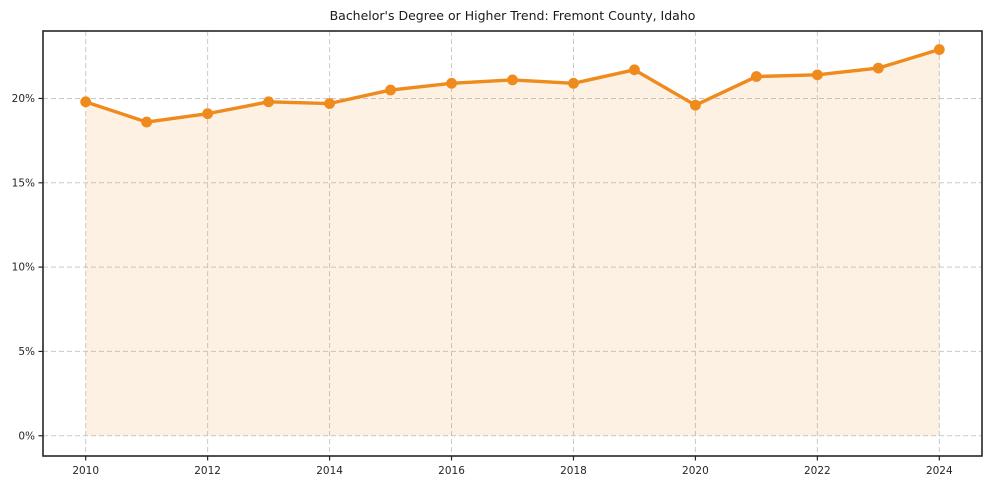 This screenshot has width=989, height=490. What do you see at coordinates (208, 114) in the screenshot?
I see `data-point-2012` at bounding box center [208, 114].